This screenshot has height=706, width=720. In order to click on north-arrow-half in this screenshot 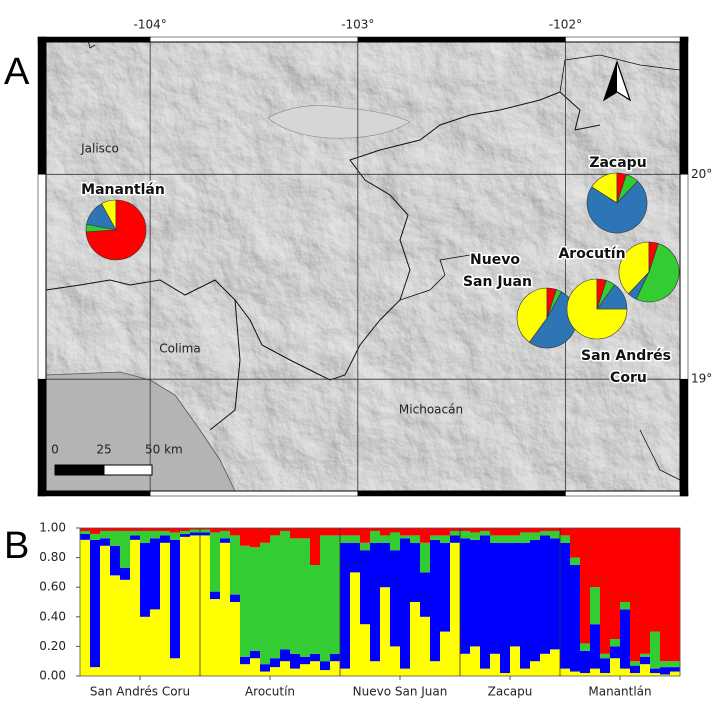, I will do `click(610, 81)`.